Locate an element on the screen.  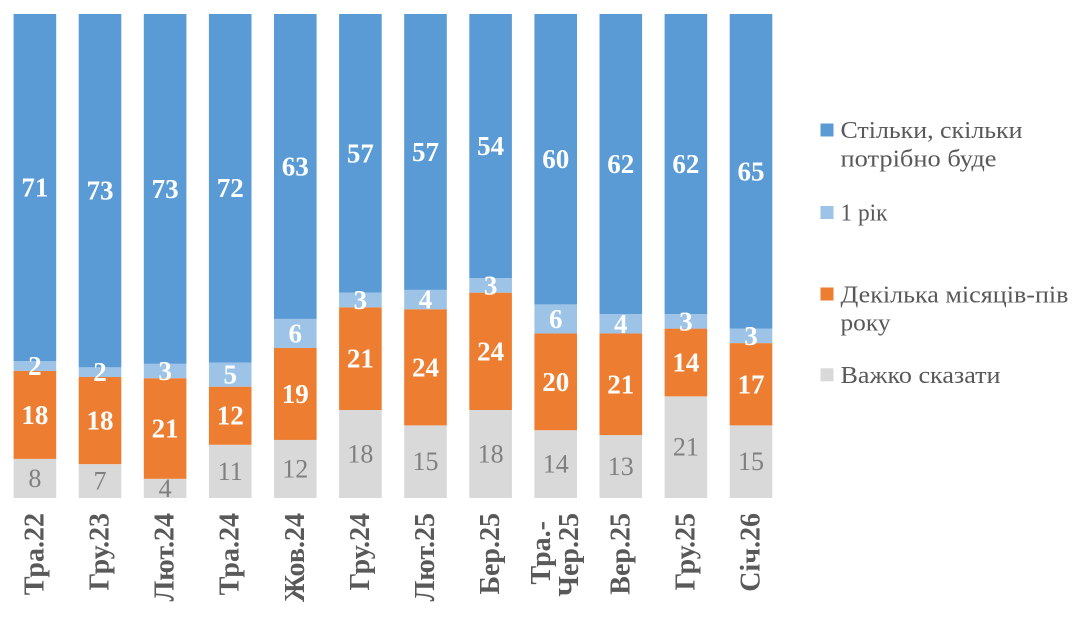
svg-text: Бер.25 is located at coordinates (490, 554).